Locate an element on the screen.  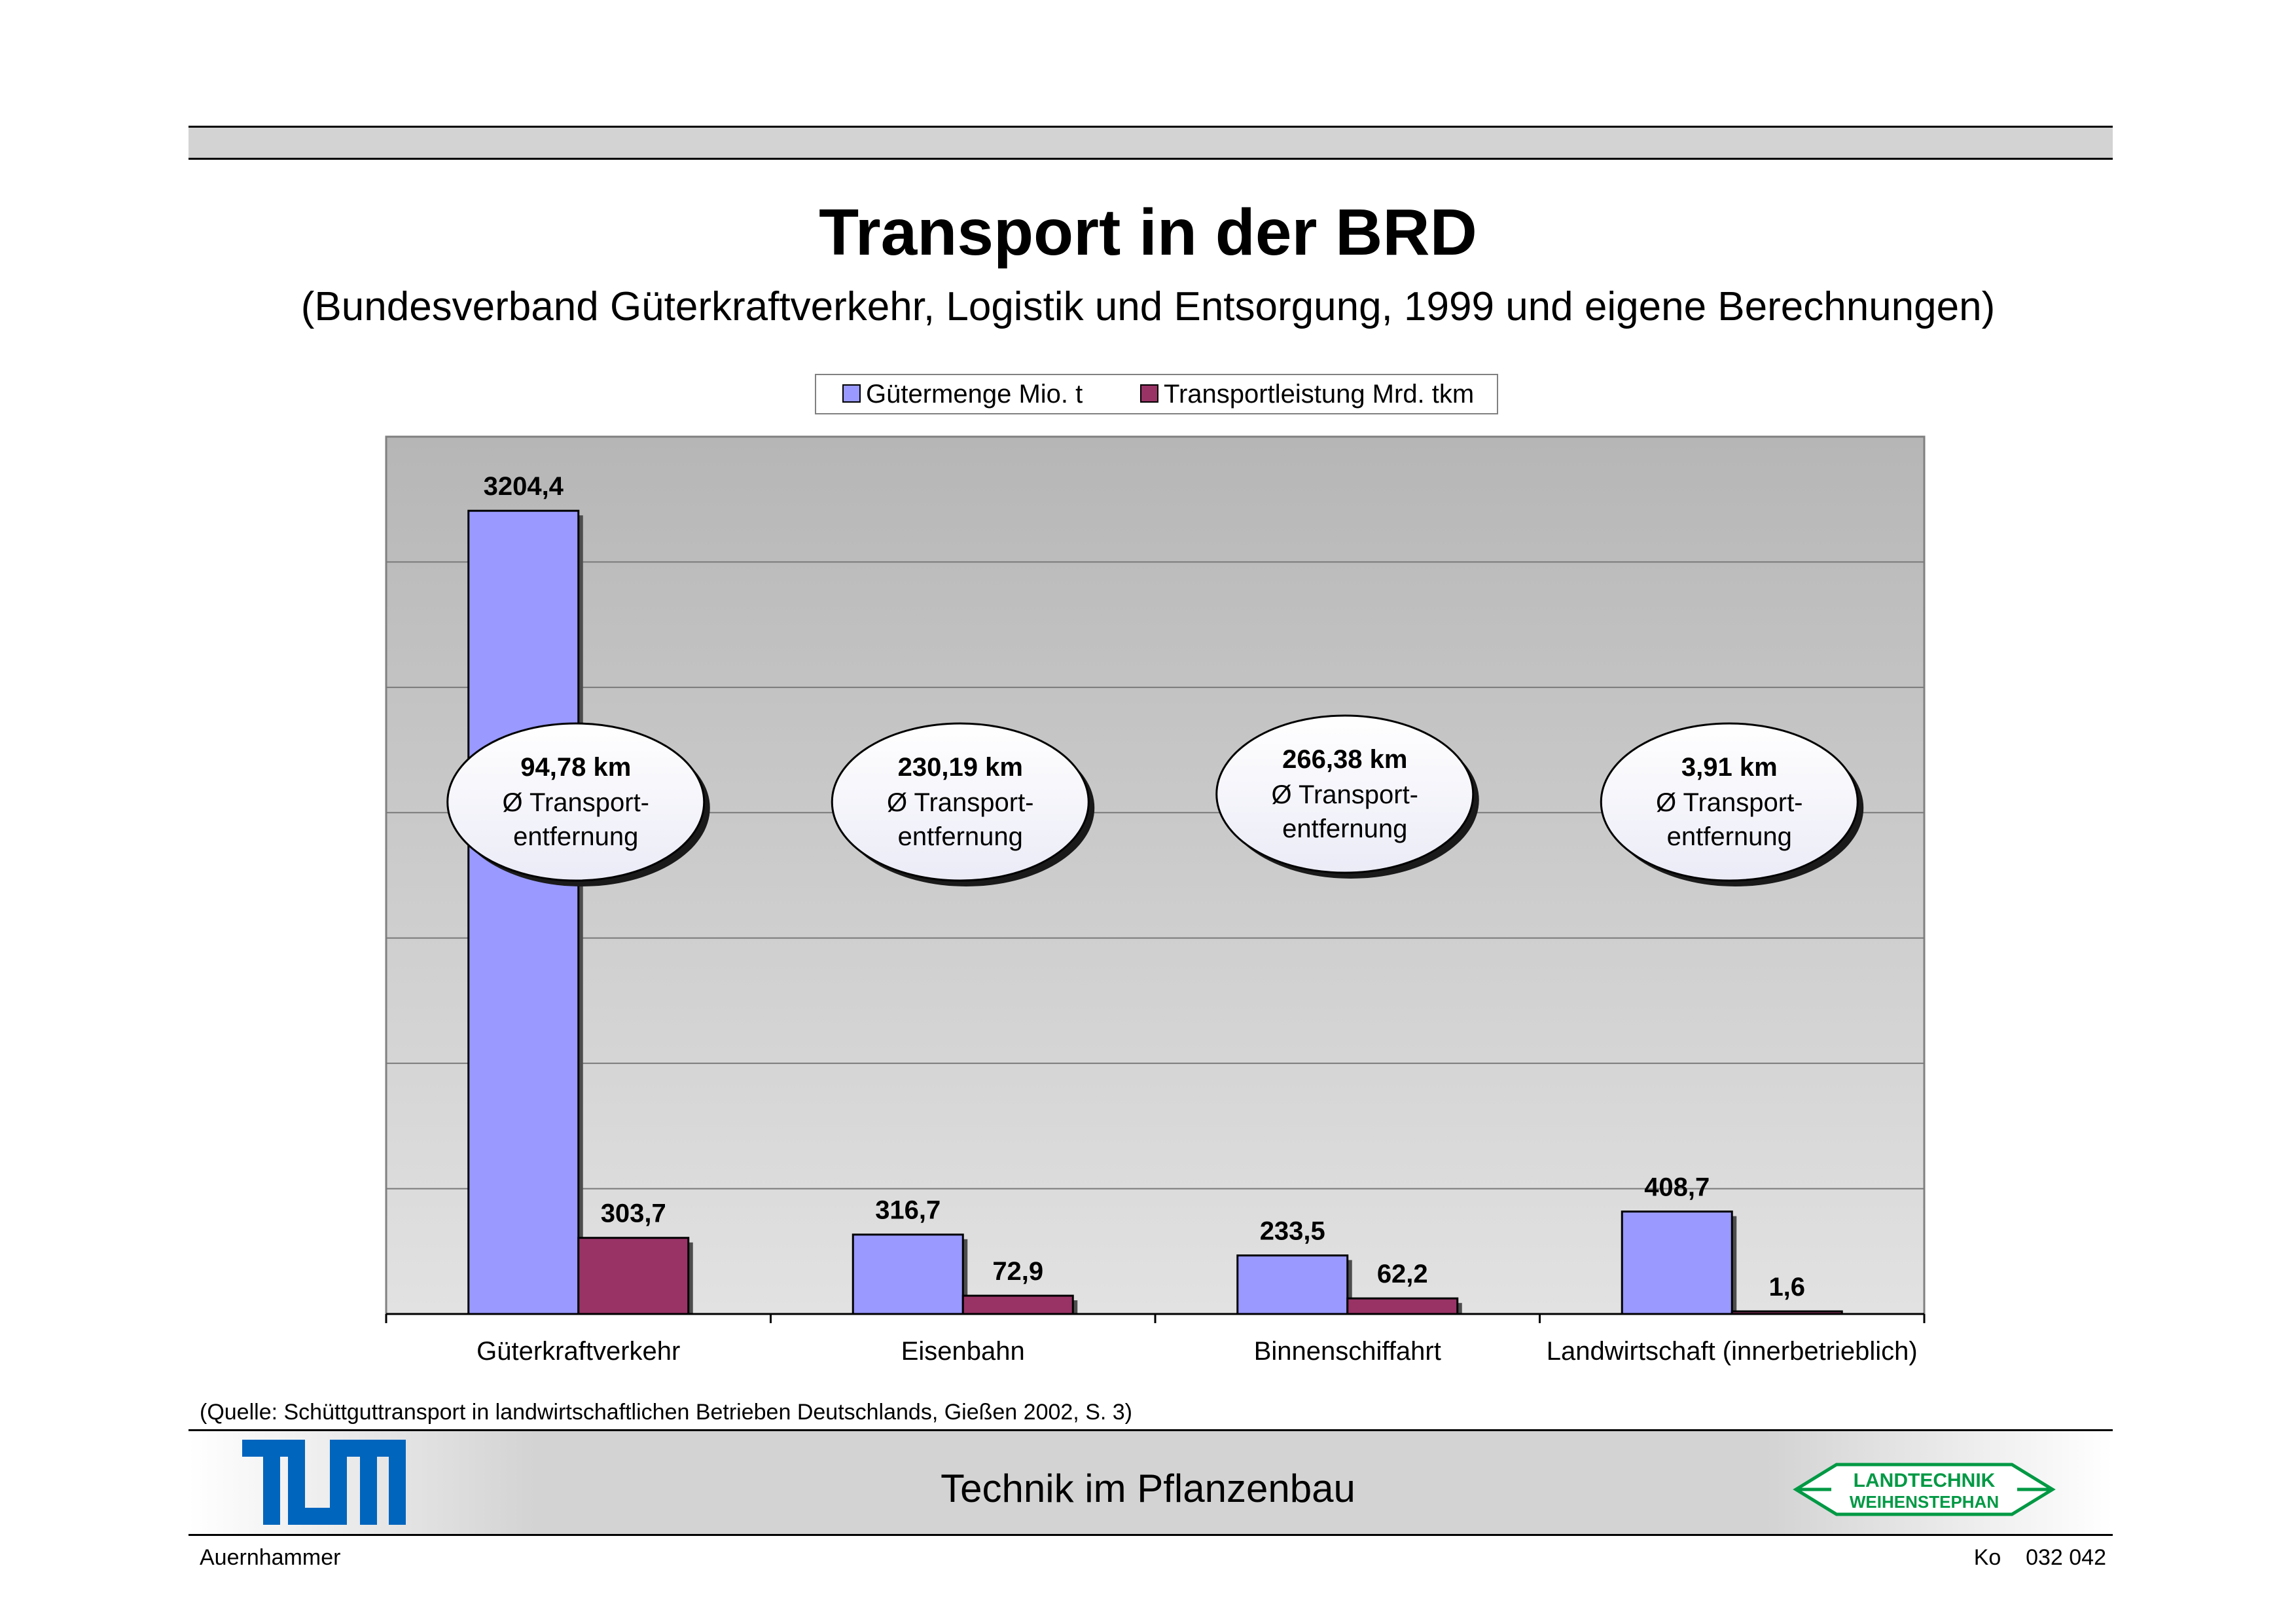
annotation-distance: 266,38 km is located at coordinates (1344, 759).